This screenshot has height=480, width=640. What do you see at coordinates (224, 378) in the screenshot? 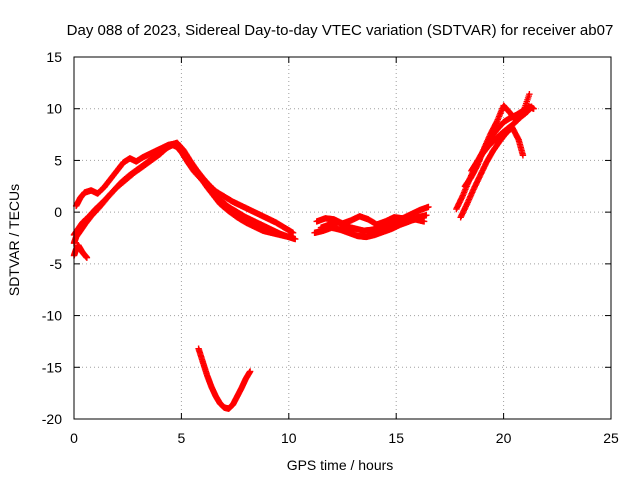
I see `series-track-e` at bounding box center [224, 378].